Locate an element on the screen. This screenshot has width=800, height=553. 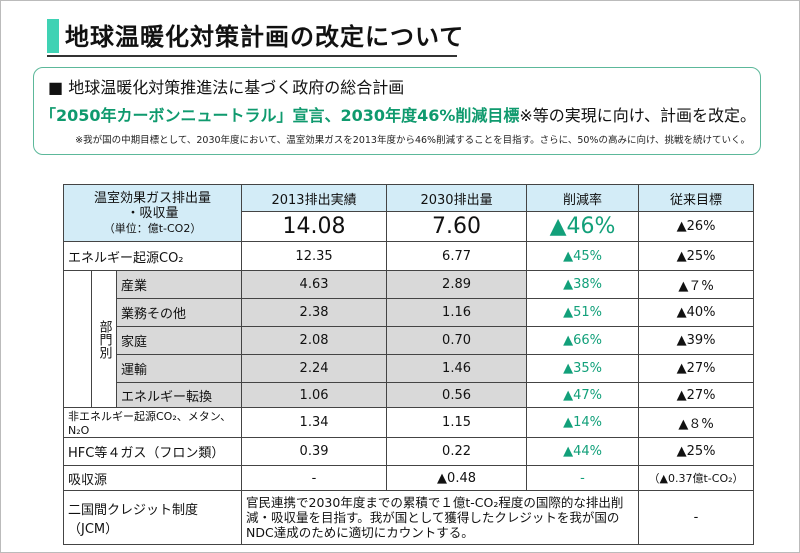
total-value: 7.60 is located at coordinates (457, 226).